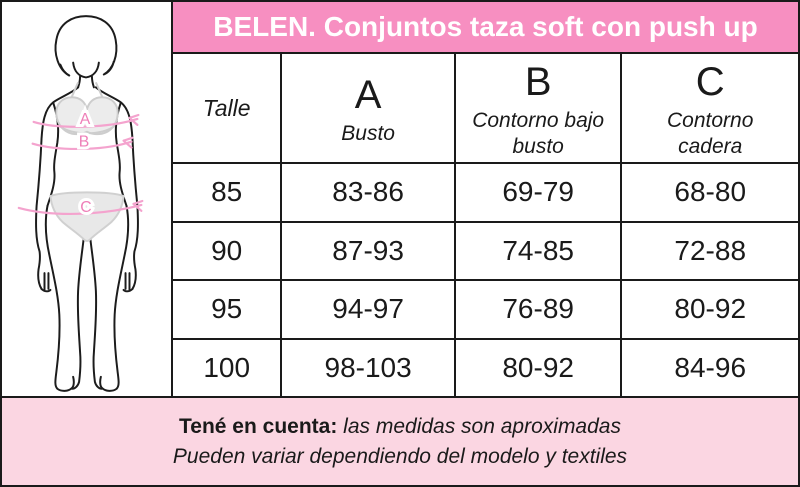  What do you see at coordinates (369, 192) in the screenshot?
I see `cell-busto: 83-86` at bounding box center [369, 192].